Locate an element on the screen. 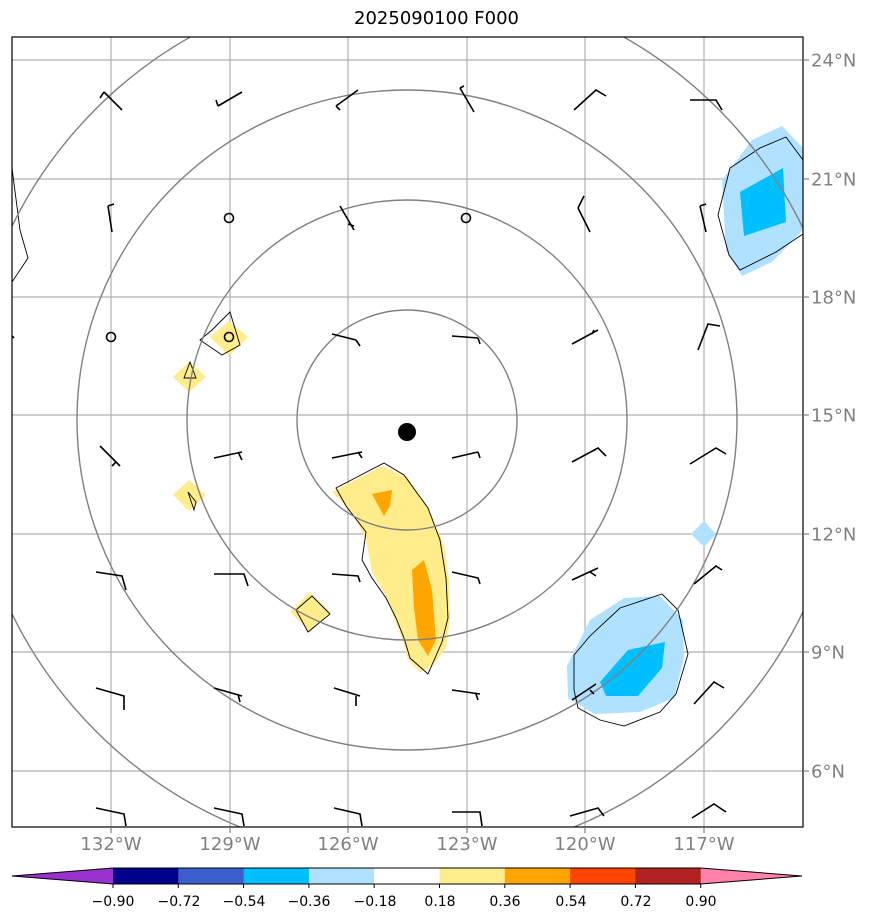 This screenshot has width=873, height=924. colorbar is located at coordinates (407, 877).